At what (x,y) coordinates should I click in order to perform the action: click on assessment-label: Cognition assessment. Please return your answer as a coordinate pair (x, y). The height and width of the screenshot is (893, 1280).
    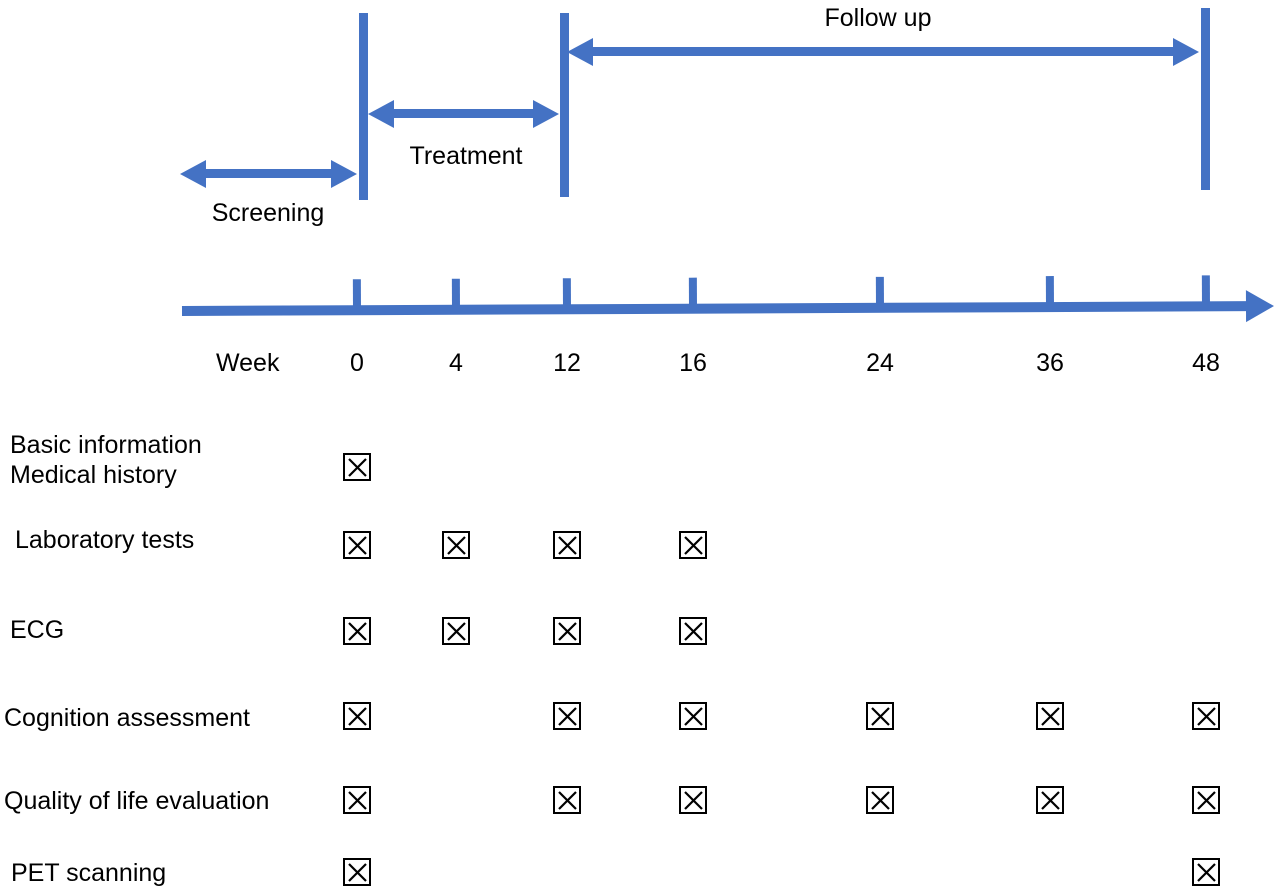
    Looking at the image, I should click on (127, 718).